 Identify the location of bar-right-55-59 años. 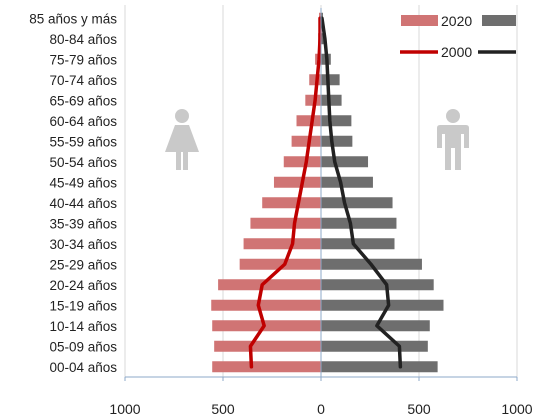
(337, 141).